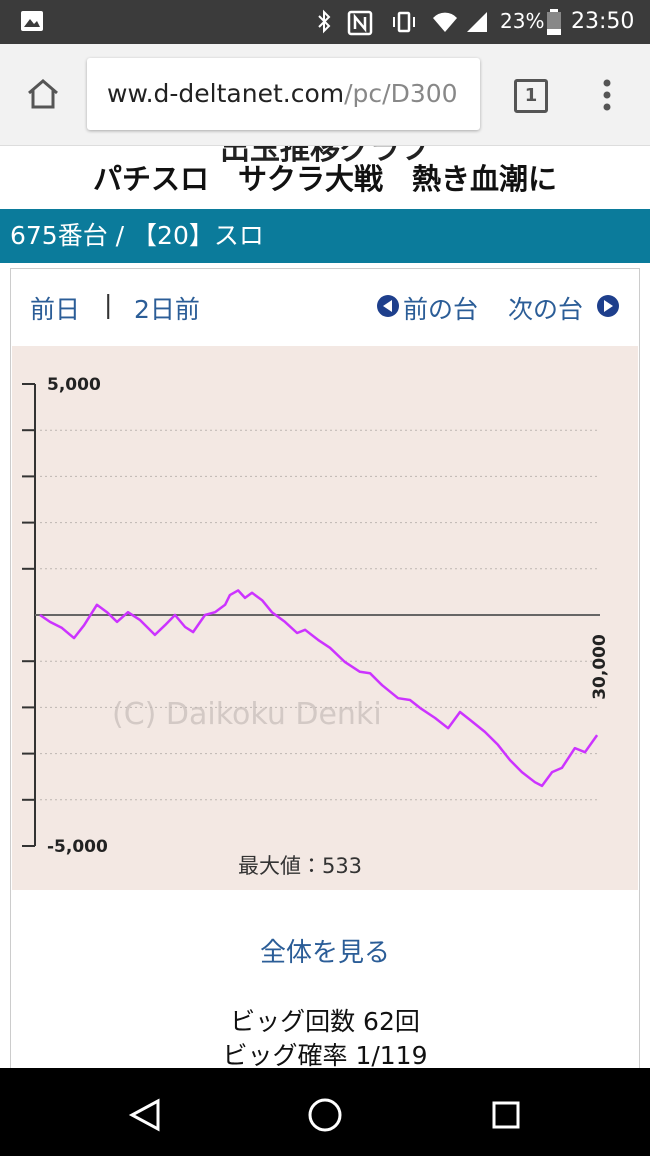 This screenshot has width=650, height=1156. What do you see at coordinates (554, 22) in the screenshot?
I see `battery-icon` at bounding box center [554, 22].